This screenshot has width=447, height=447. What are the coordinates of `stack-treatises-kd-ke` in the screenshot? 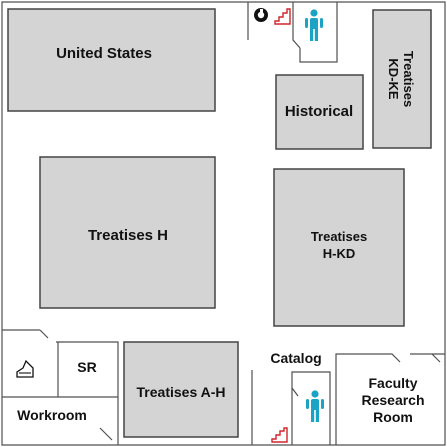 It's located at (402, 79).